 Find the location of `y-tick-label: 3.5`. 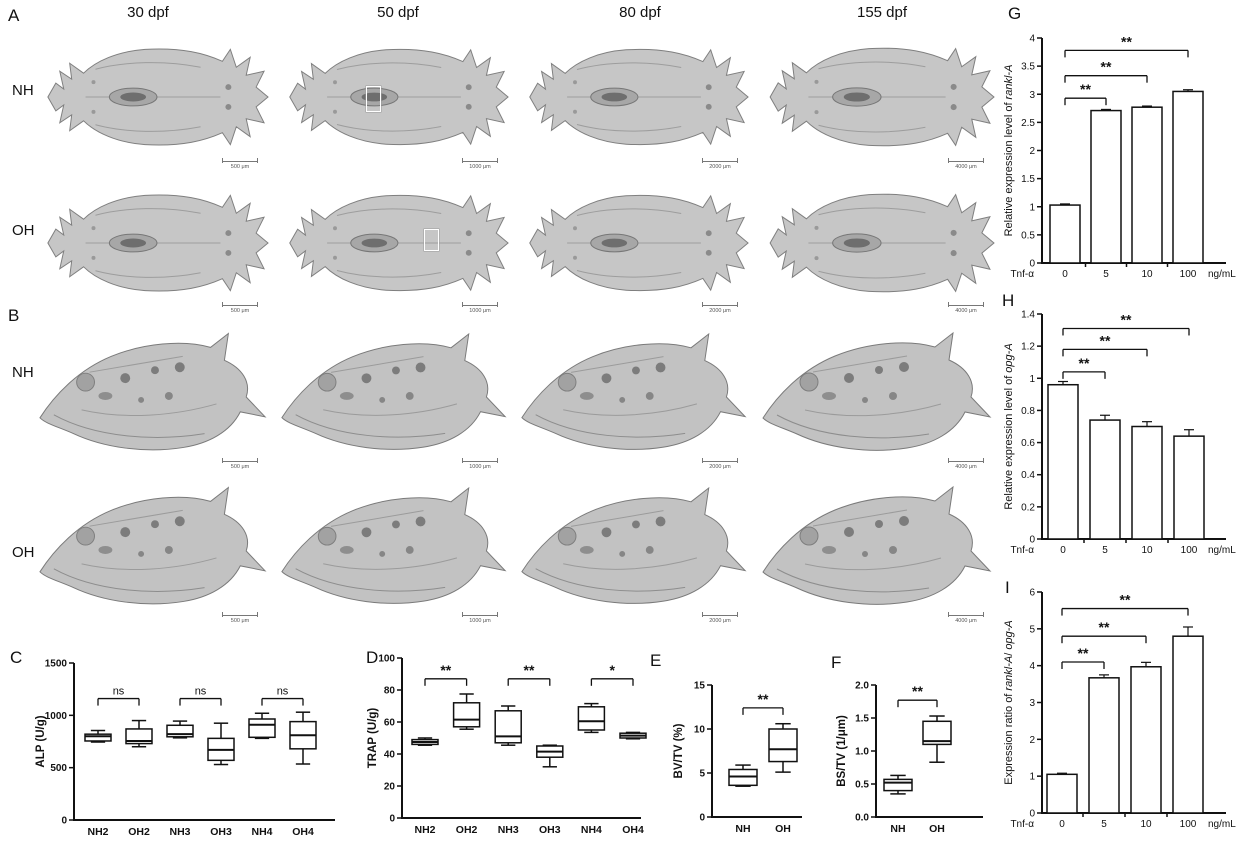

y-tick-label: 3.5 is located at coordinates (1028, 67).